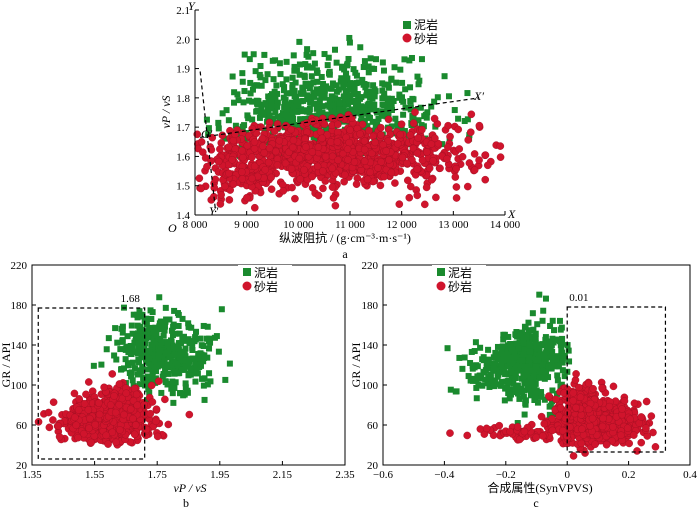 The width and height of the screenshot is (700, 513). What do you see at coordinates (183, 99) in the screenshot?
I see `y-tick-label: 1.8` at bounding box center [183, 99].